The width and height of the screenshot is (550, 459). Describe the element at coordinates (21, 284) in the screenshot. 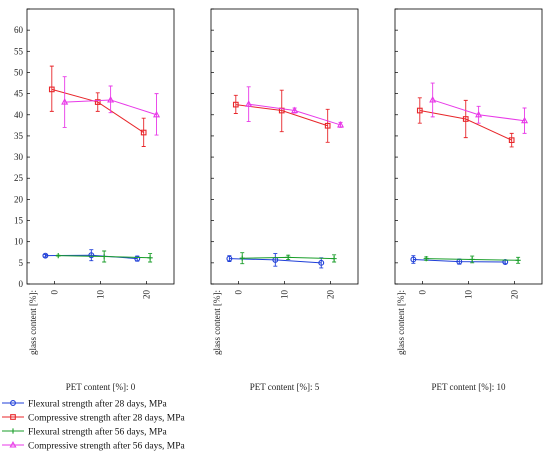

I see `y-tick-label-0: 0` at that location.